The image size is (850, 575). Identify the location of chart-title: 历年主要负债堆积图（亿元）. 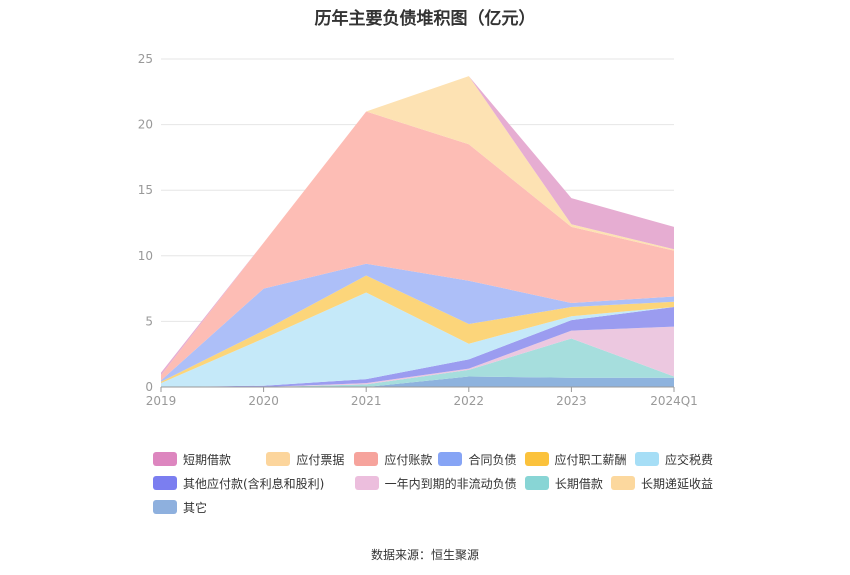
(425, 19).